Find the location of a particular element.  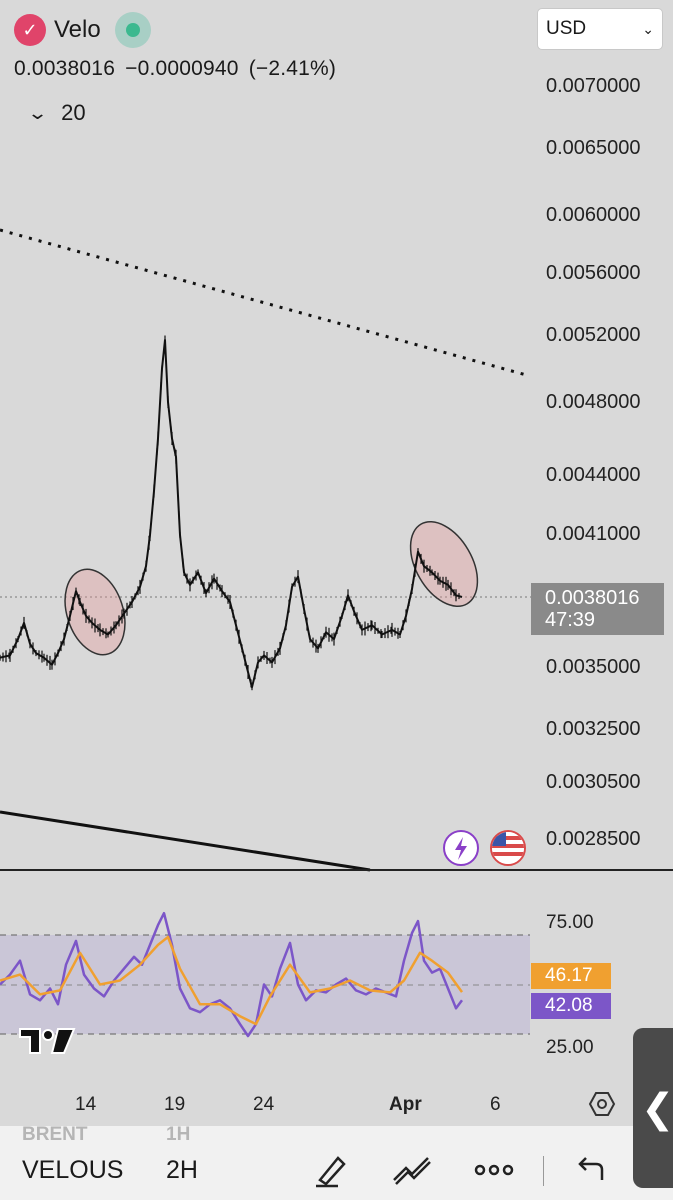

market-open-icon is located at coordinates (132, 30).